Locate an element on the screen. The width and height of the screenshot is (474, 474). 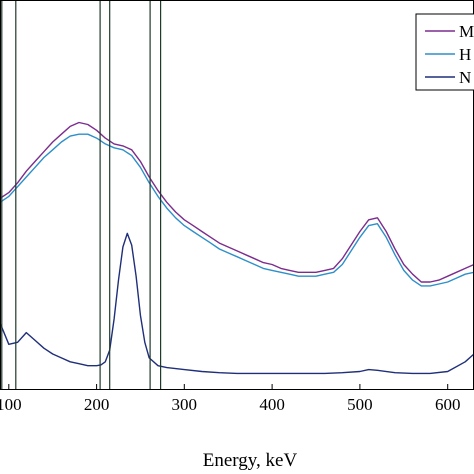
legend: M H N is located at coordinates (444, 52).